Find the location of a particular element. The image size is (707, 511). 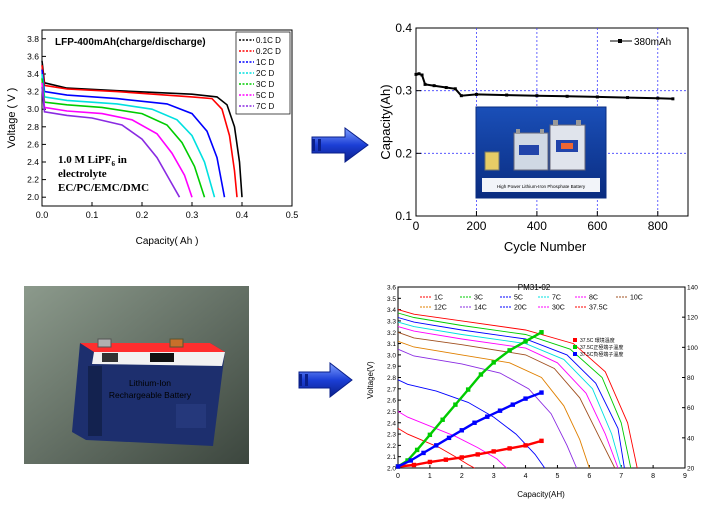

c1-ytick-label: 2.8 is located at coordinates (33, 127).